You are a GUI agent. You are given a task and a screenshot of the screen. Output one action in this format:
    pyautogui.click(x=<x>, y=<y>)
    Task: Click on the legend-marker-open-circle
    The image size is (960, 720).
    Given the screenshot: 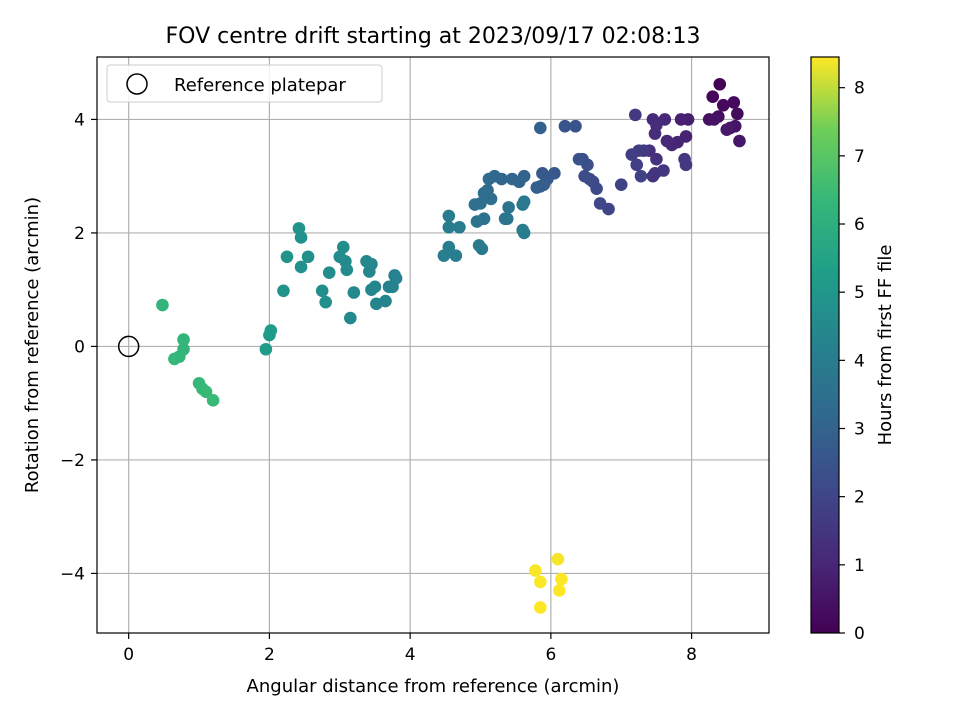 What is the action you would take?
    pyautogui.click(x=137, y=84)
    